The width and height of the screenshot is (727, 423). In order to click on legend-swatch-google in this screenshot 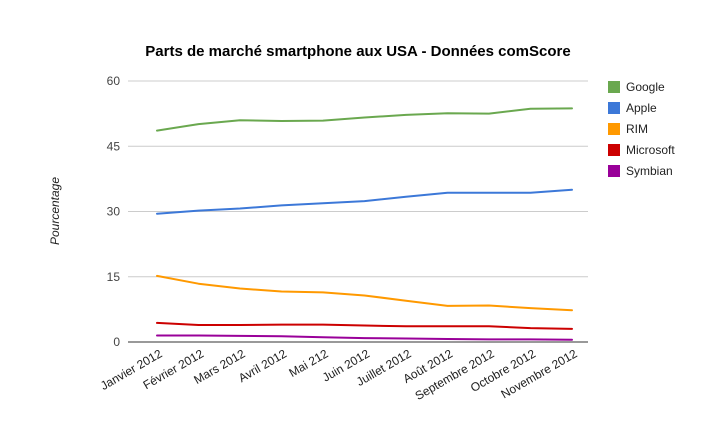, I will do `click(614, 87)`.